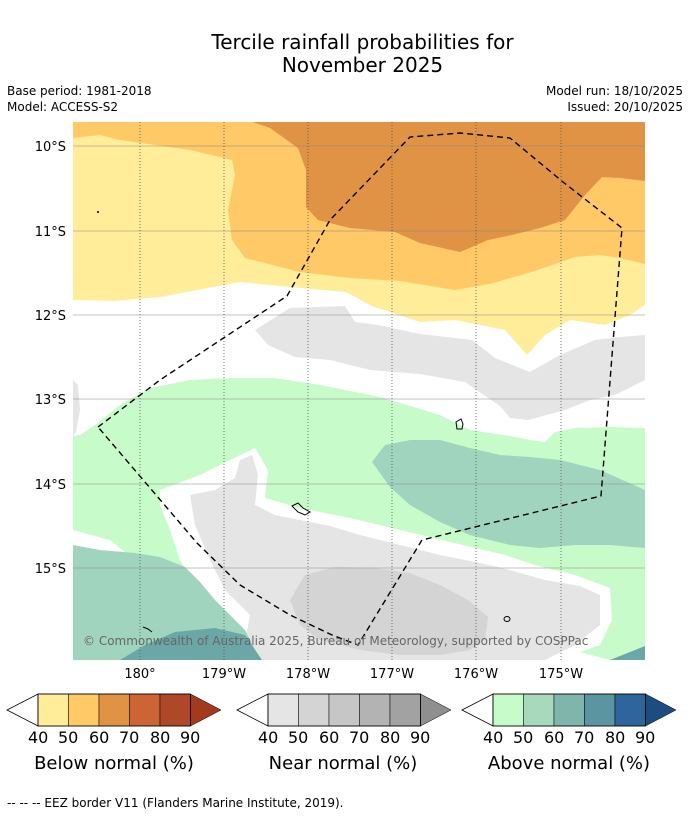 The height and width of the screenshot is (816, 690). What do you see at coordinates (139, 674) in the screenshot?
I see `lon-label-180: 180°` at bounding box center [139, 674].